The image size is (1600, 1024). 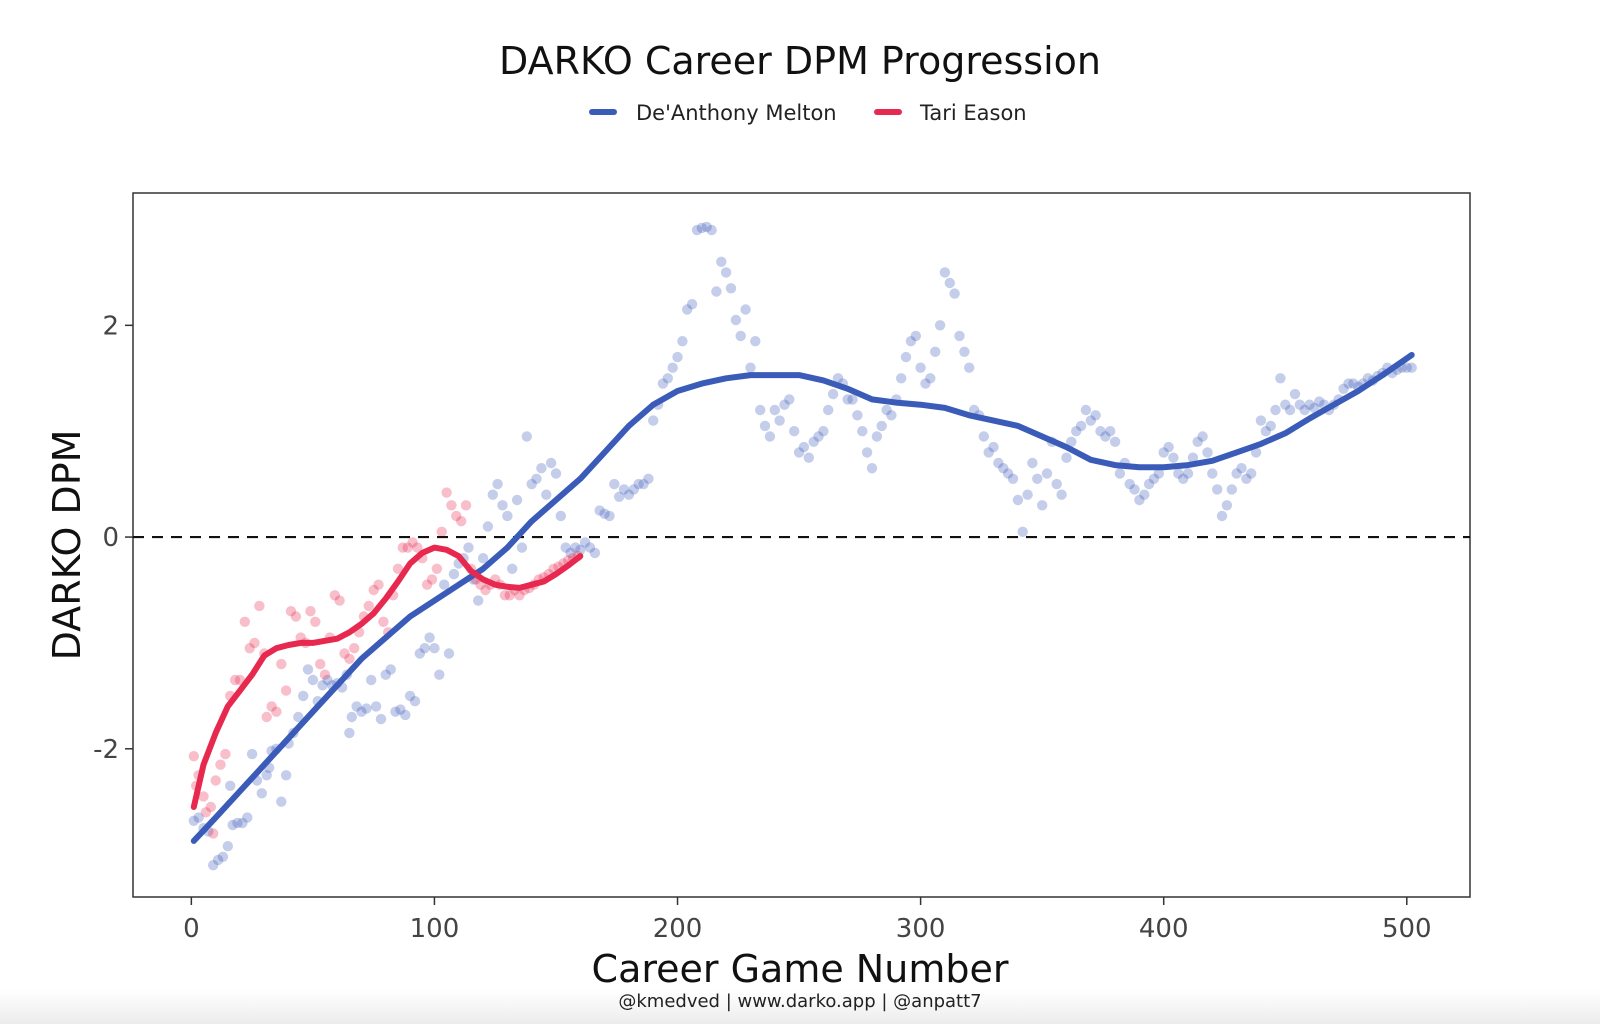 I want to click on smooth-line-eason, so click(x=387, y=677).